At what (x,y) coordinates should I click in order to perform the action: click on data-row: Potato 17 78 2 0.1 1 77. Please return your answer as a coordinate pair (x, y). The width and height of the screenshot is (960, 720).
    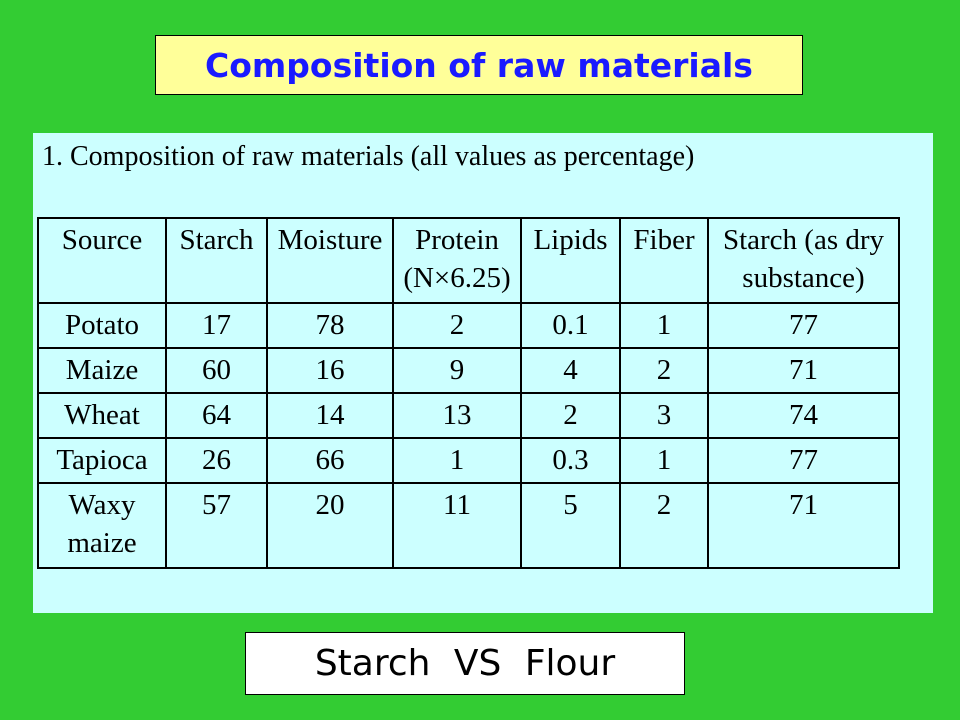
    Looking at the image, I should click on (468, 325).